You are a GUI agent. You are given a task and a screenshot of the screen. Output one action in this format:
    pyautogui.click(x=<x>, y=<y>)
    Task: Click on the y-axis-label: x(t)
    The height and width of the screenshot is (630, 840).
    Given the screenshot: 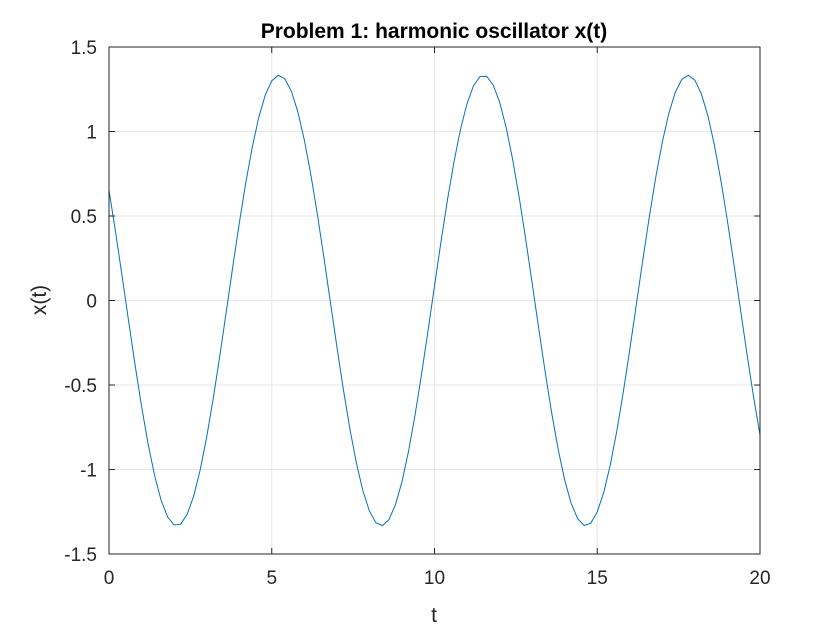 What is the action you would take?
    pyautogui.click(x=39, y=300)
    